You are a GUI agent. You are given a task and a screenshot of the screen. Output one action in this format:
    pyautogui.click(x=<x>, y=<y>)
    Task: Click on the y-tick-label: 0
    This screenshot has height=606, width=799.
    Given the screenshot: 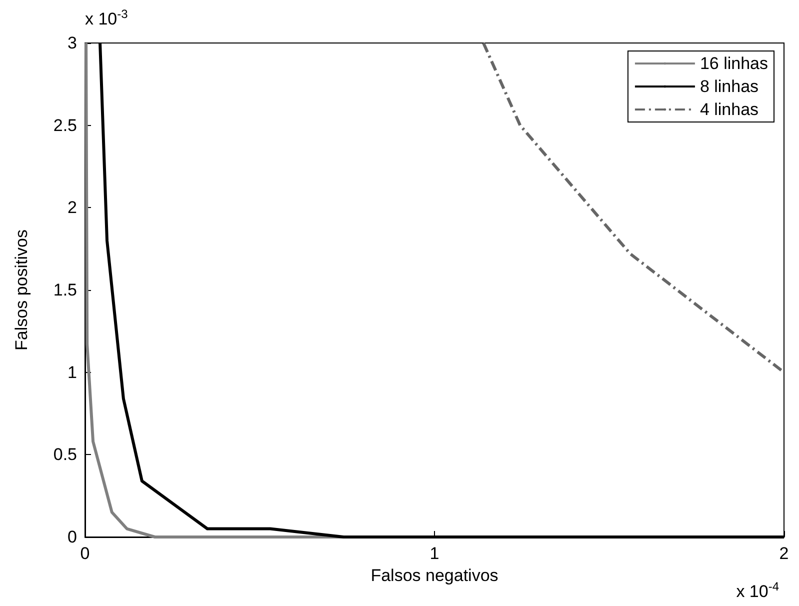 What is the action you would take?
    pyautogui.click(x=72, y=537)
    